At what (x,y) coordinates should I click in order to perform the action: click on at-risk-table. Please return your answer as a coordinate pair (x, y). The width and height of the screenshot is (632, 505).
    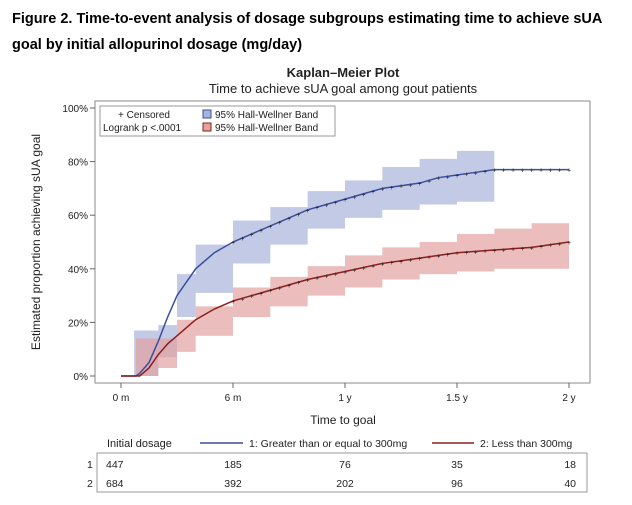
    Looking at the image, I should click on (342, 472).